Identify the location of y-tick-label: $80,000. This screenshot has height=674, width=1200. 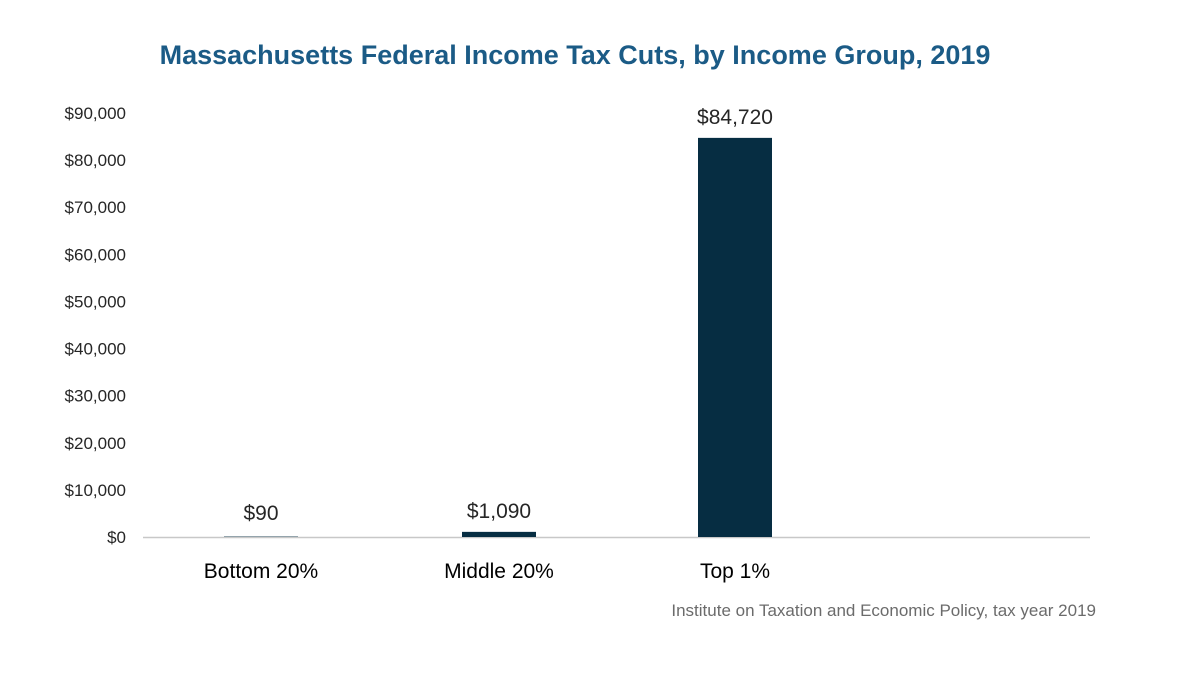
(95, 160).